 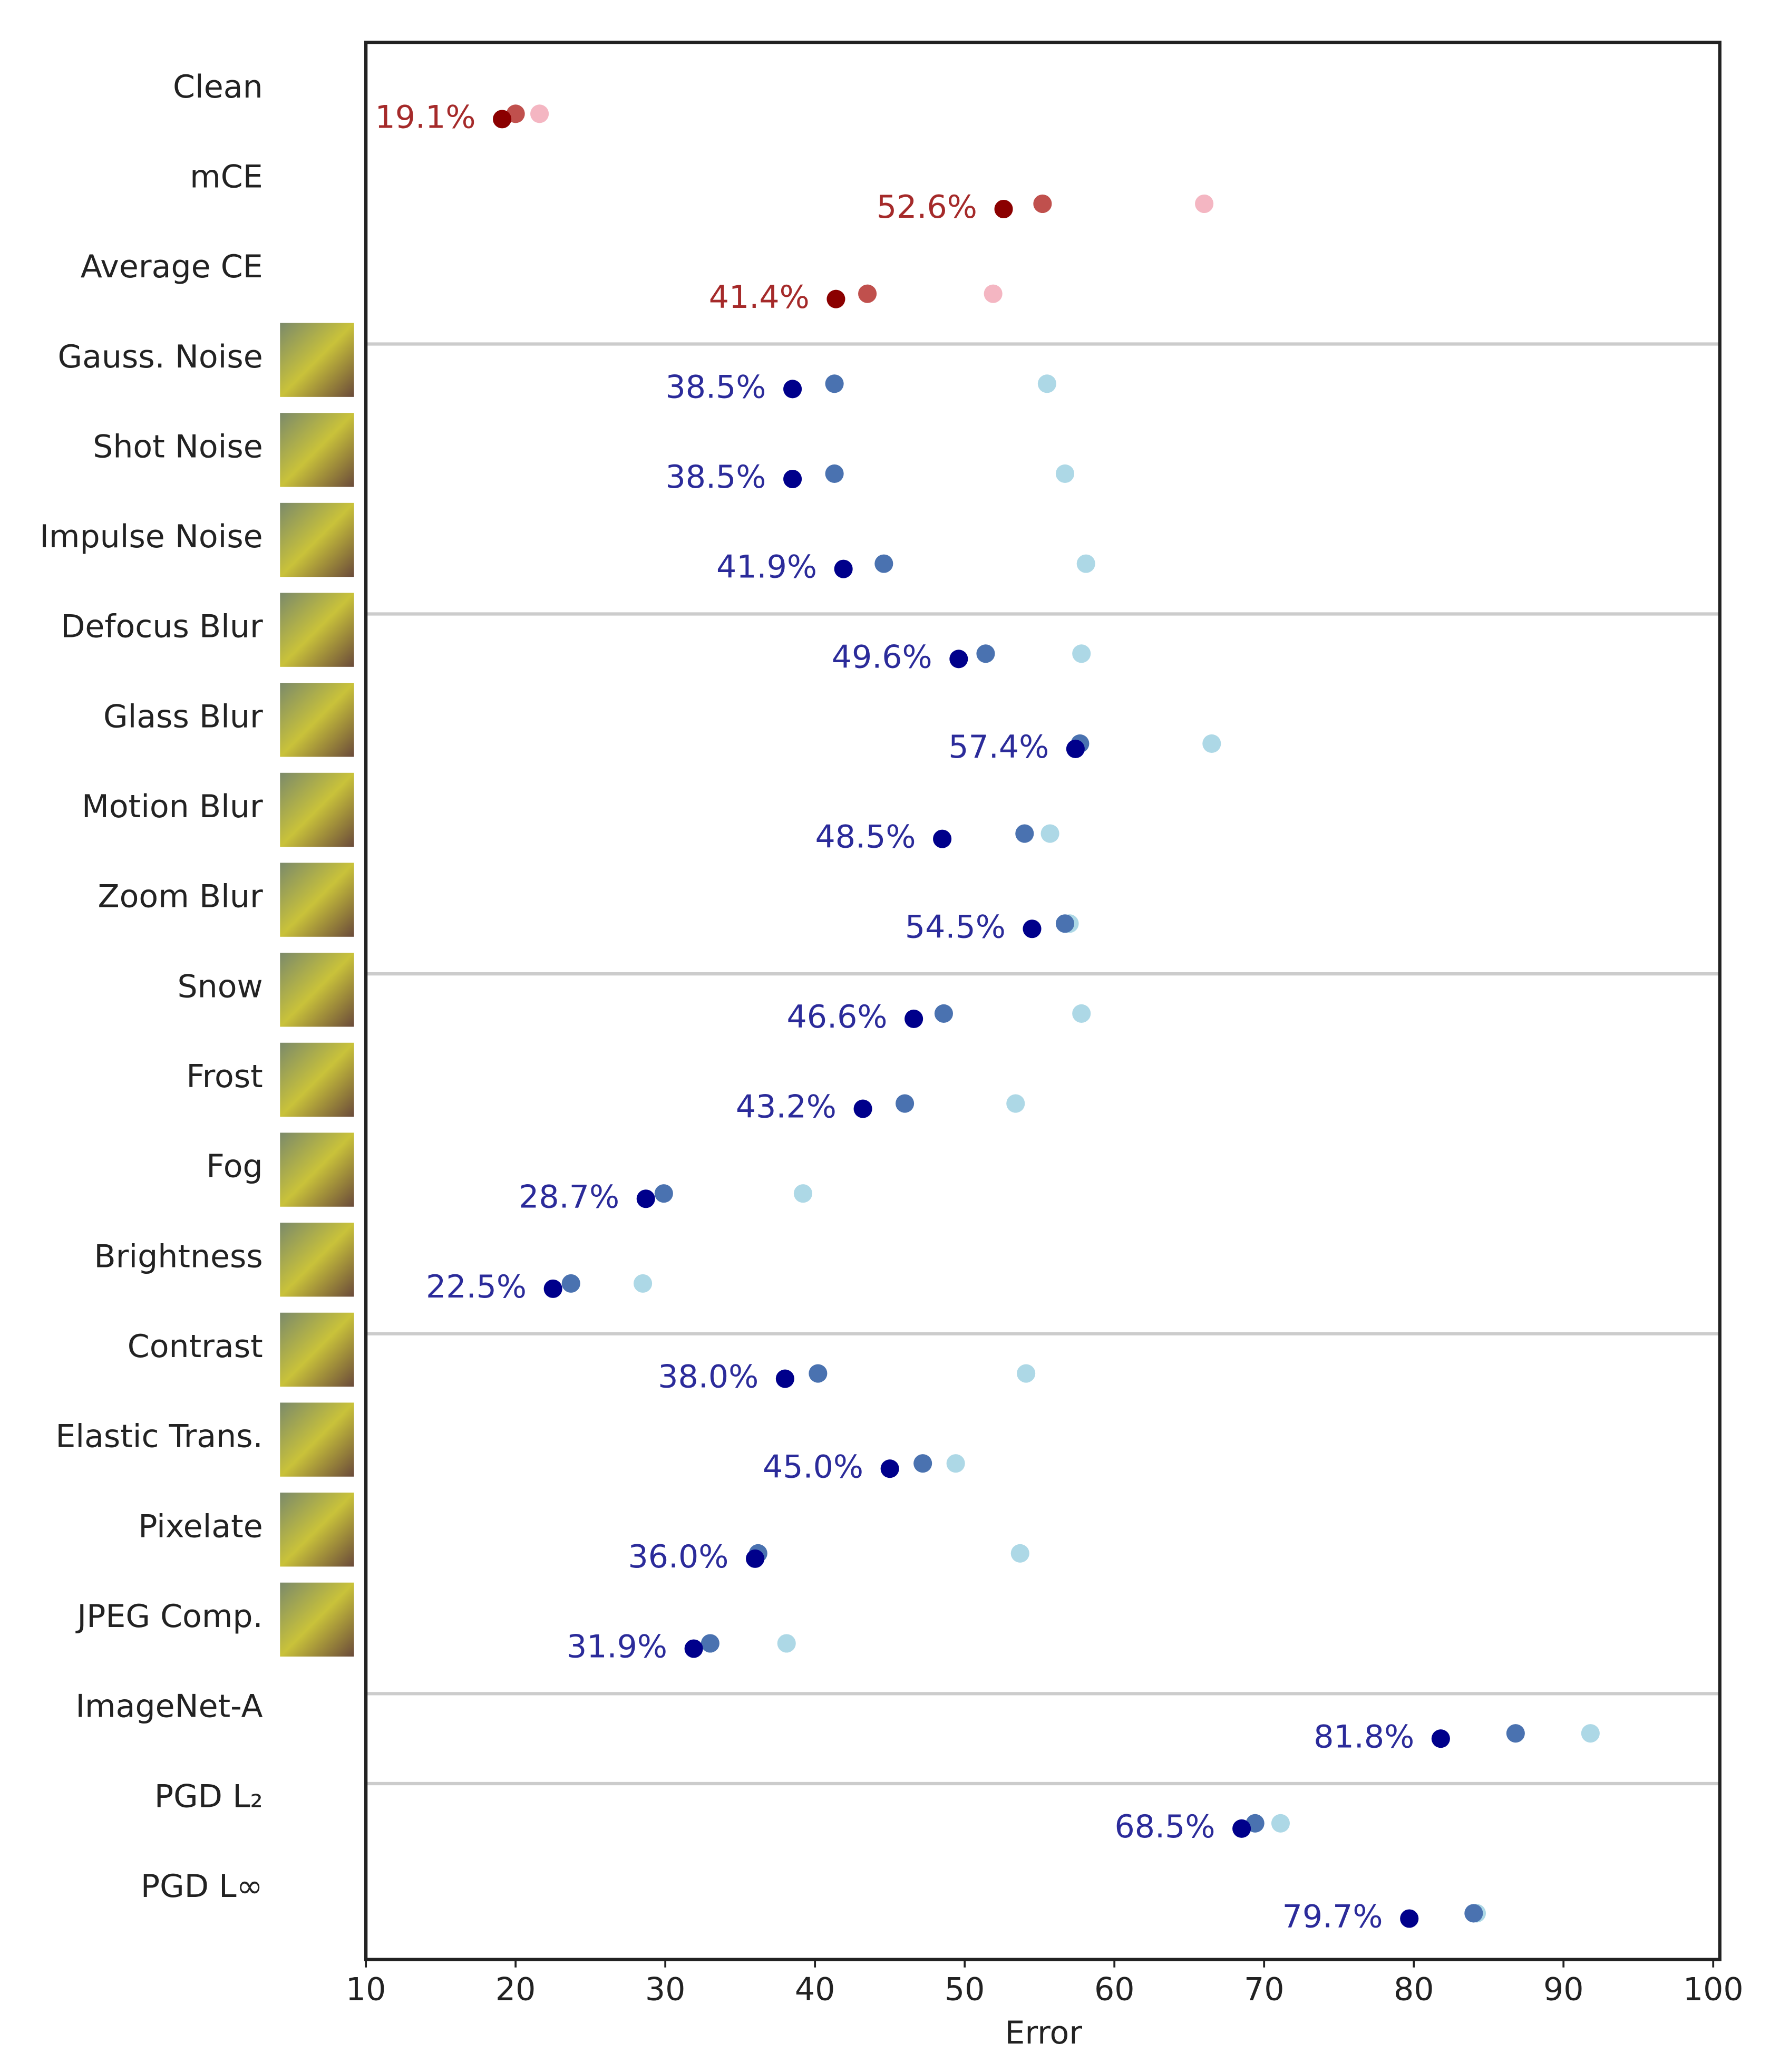 I want to click on category-label: Average CE, so click(x=172, y=266).